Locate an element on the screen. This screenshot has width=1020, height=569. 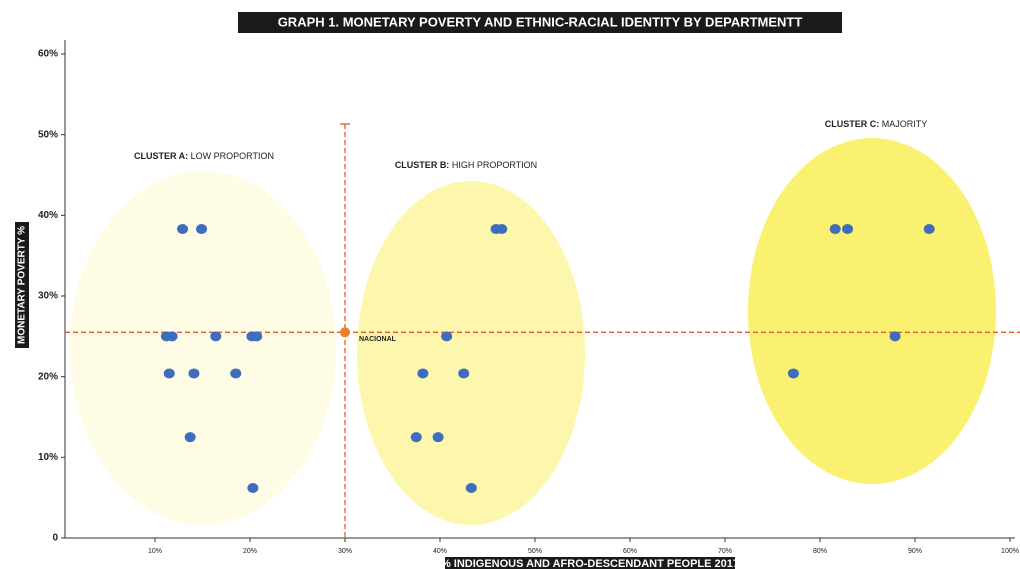
title-box is located at coordinates (540, 22).